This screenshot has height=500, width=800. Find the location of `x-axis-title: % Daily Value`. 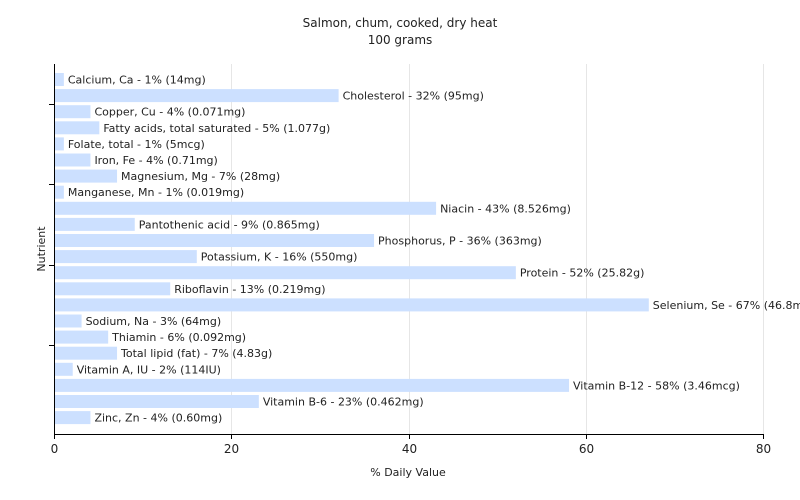

x-axis-title: % Daily Value is located at coordinates (408, 472).